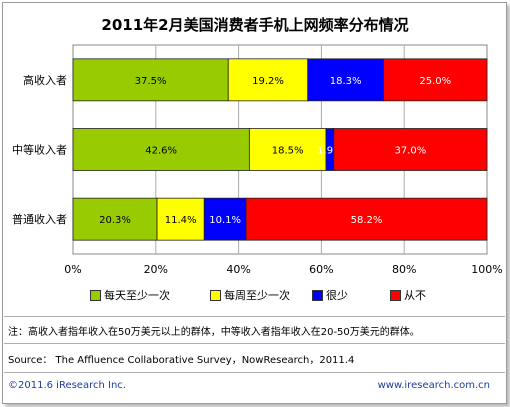 The image size is (510, 407). I want to click on category-label: 高收入者, so click(45, 80).